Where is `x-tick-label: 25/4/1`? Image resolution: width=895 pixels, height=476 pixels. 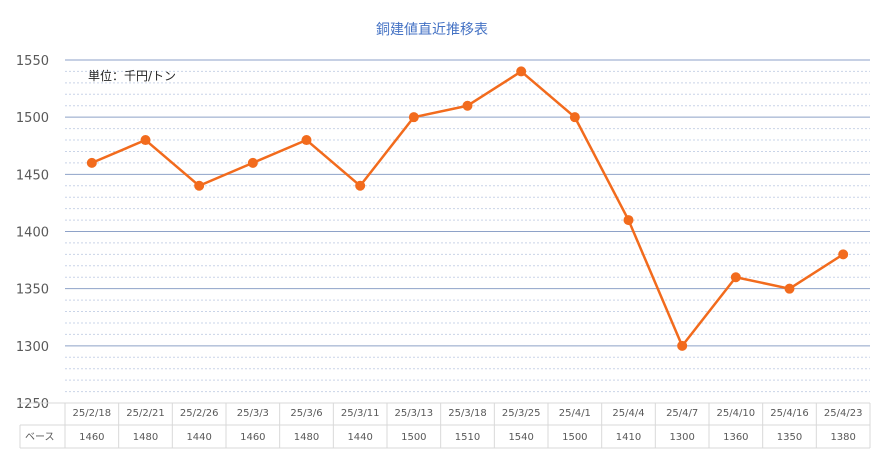
x-tick-label: 25/4/1 is located at coordinates (575, 413).